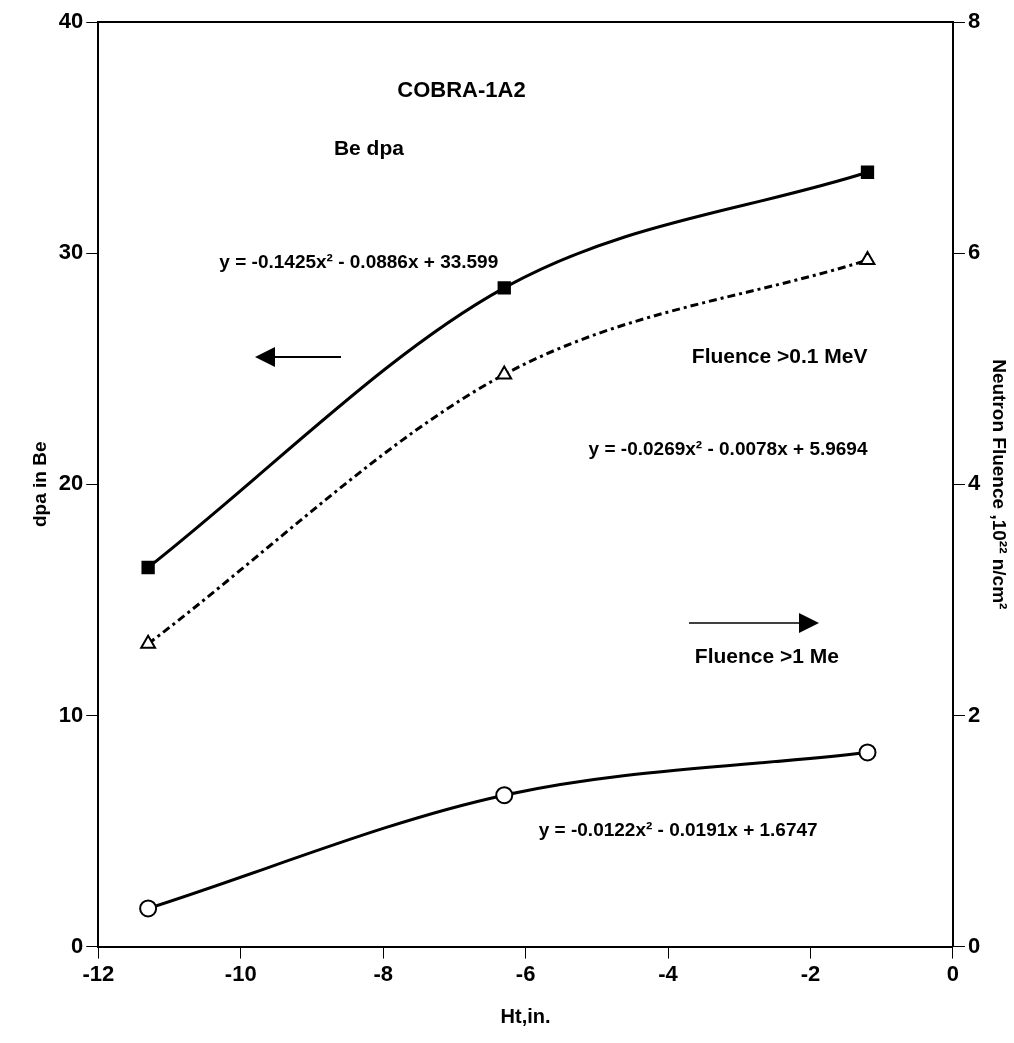  Describe the element at coordinates (71, 714) in the screenshot. I see `y-tick-label: 10` at that location.